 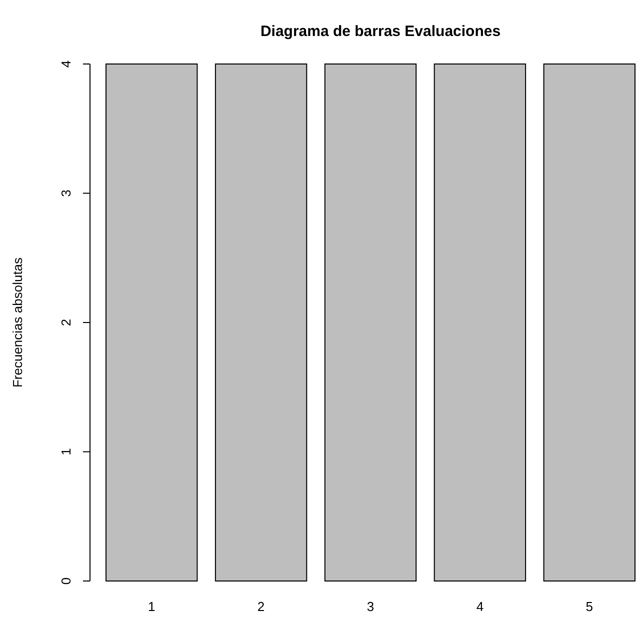 I want to click on y-tick-label: 1, so click(x=66, y=452).